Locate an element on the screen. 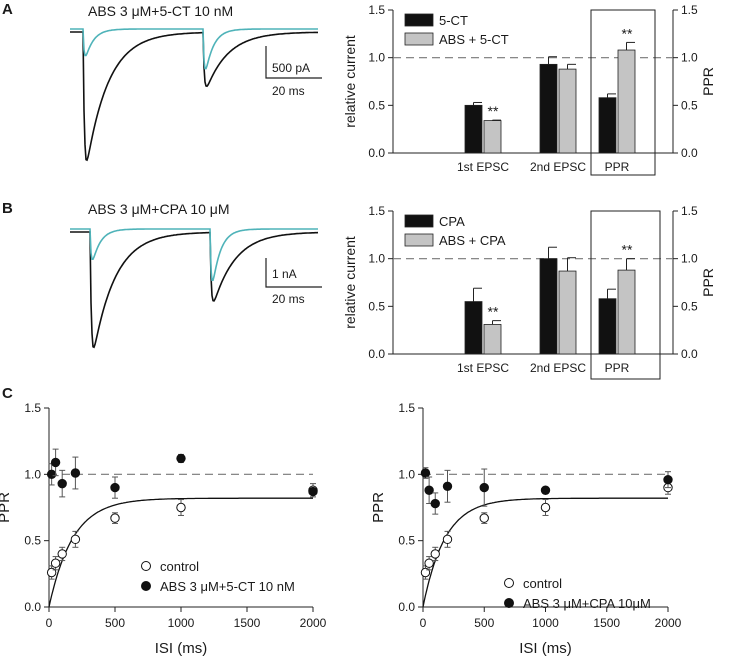 The image size is (737, 662). y-tick-label: 0.5 is located at coordinates (32, 541).